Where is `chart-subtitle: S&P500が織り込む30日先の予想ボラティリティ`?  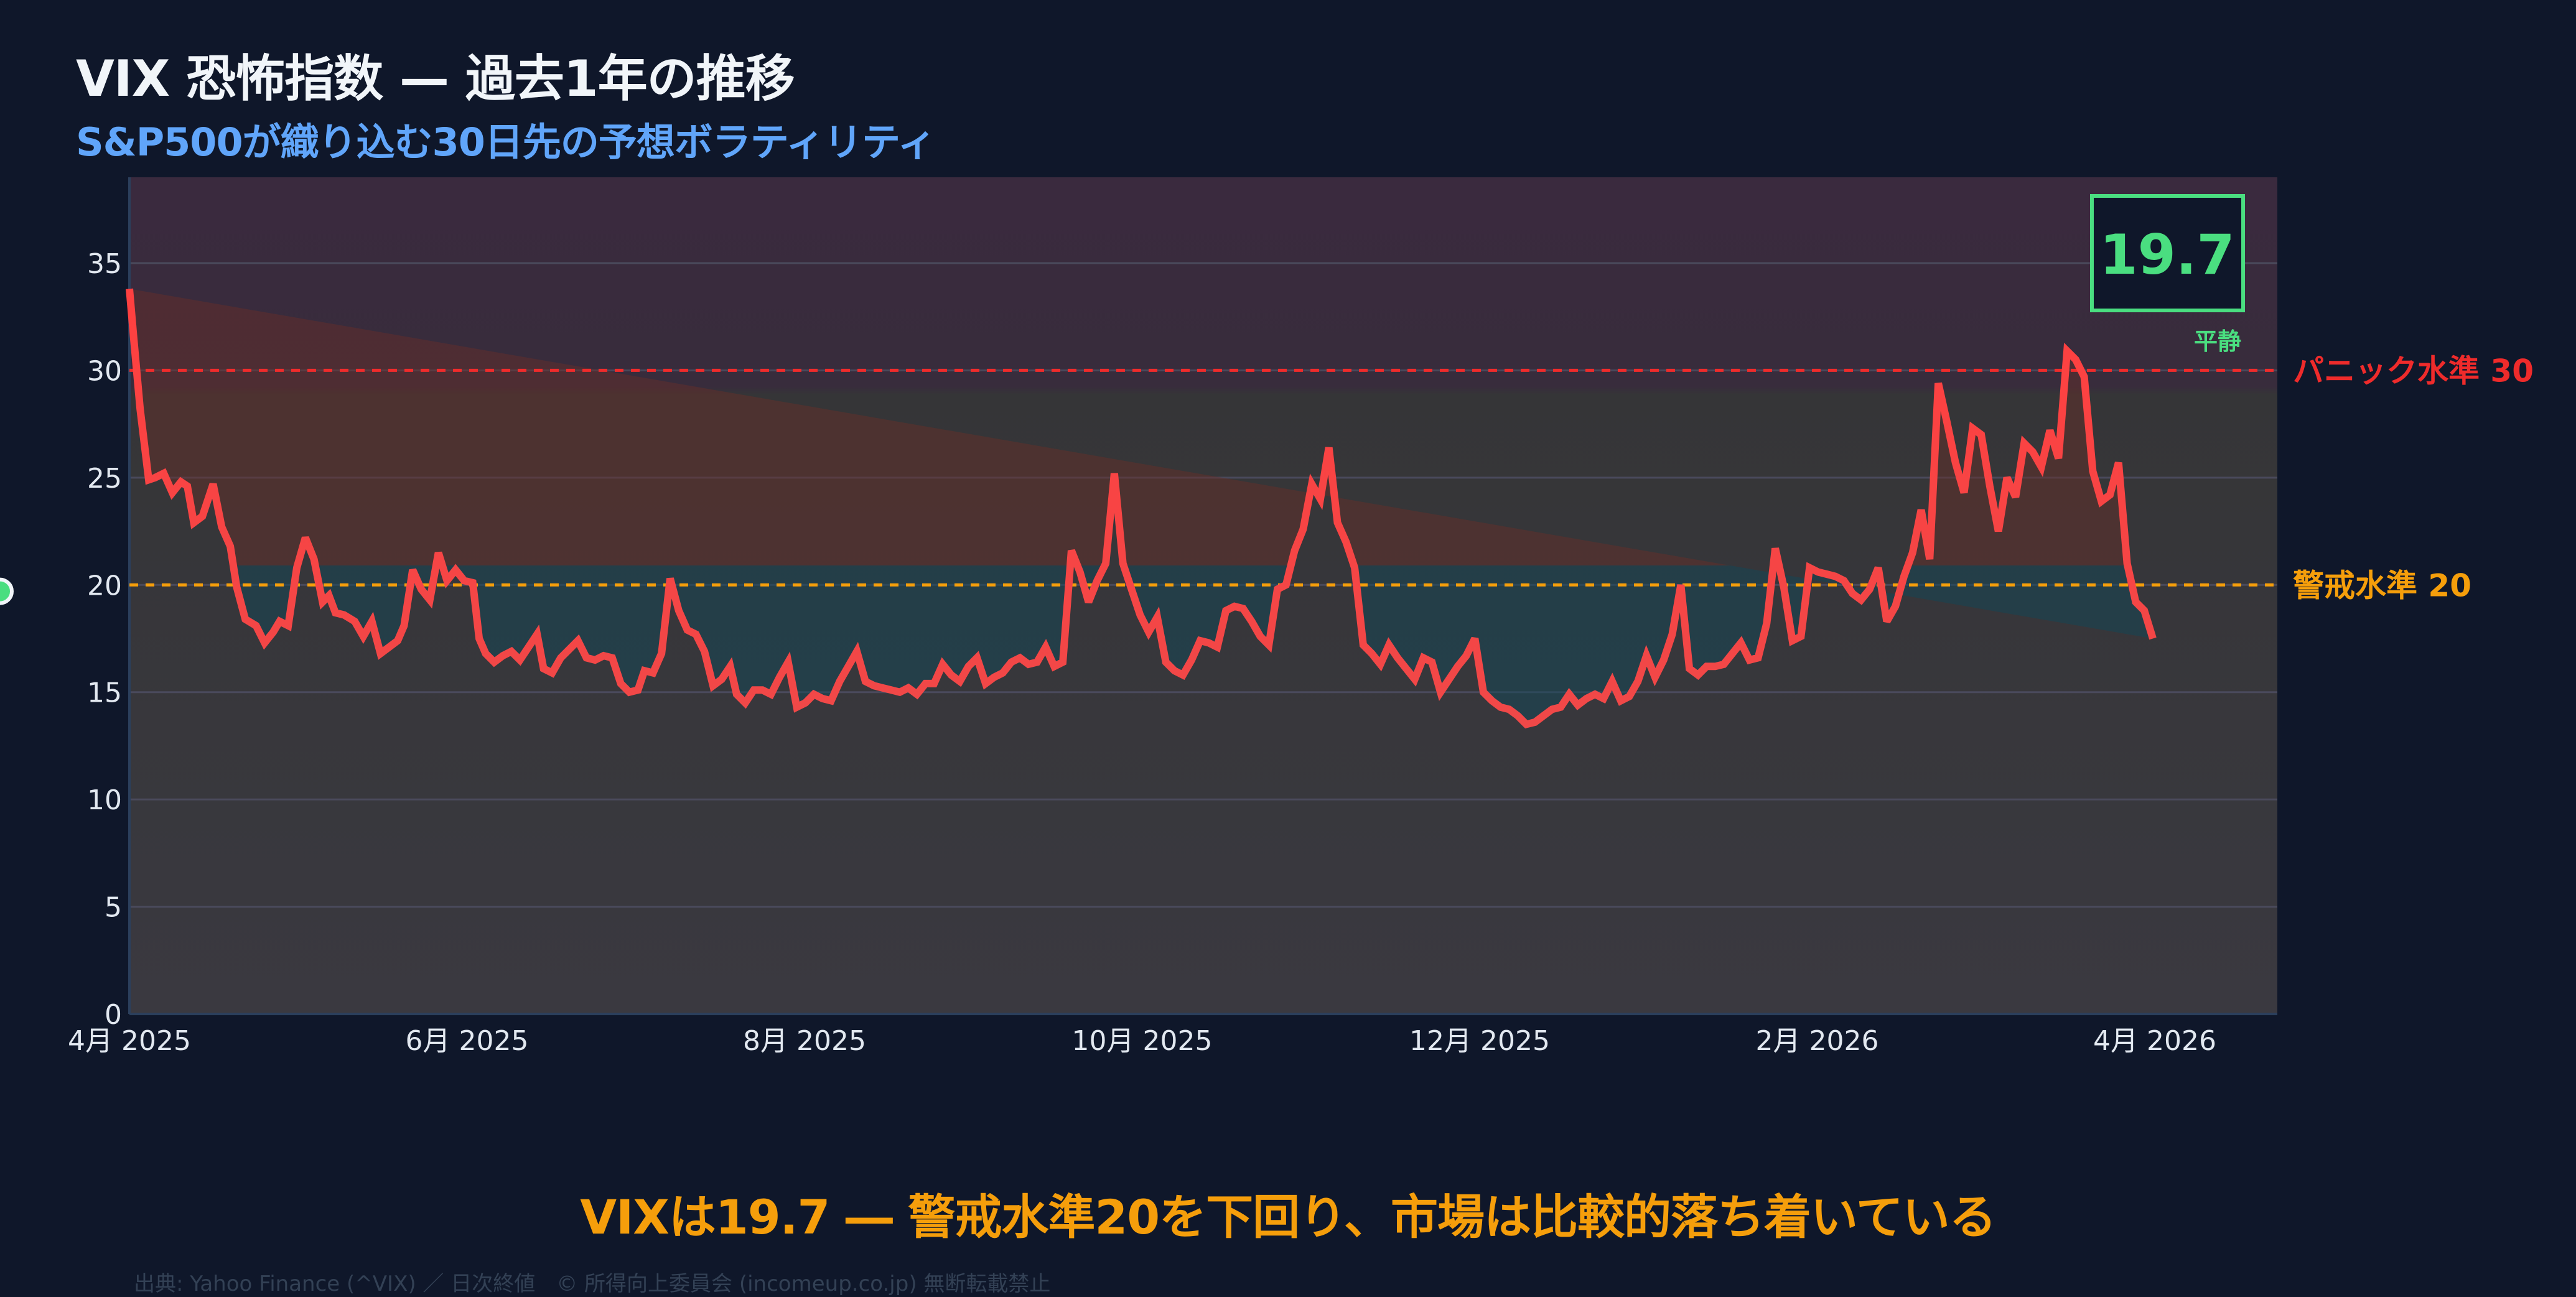
chart-subtitle: S&P500が織り込む30日先の予想ボラティリティ is located at coordinates (506, 142).